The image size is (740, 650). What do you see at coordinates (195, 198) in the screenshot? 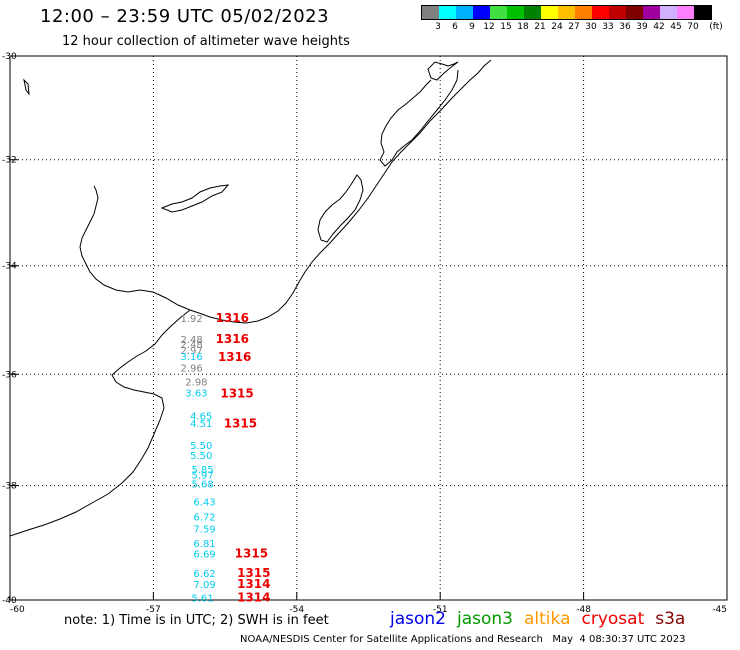
I see `coastline-river-uruguay` at bounding box center [195, 198].